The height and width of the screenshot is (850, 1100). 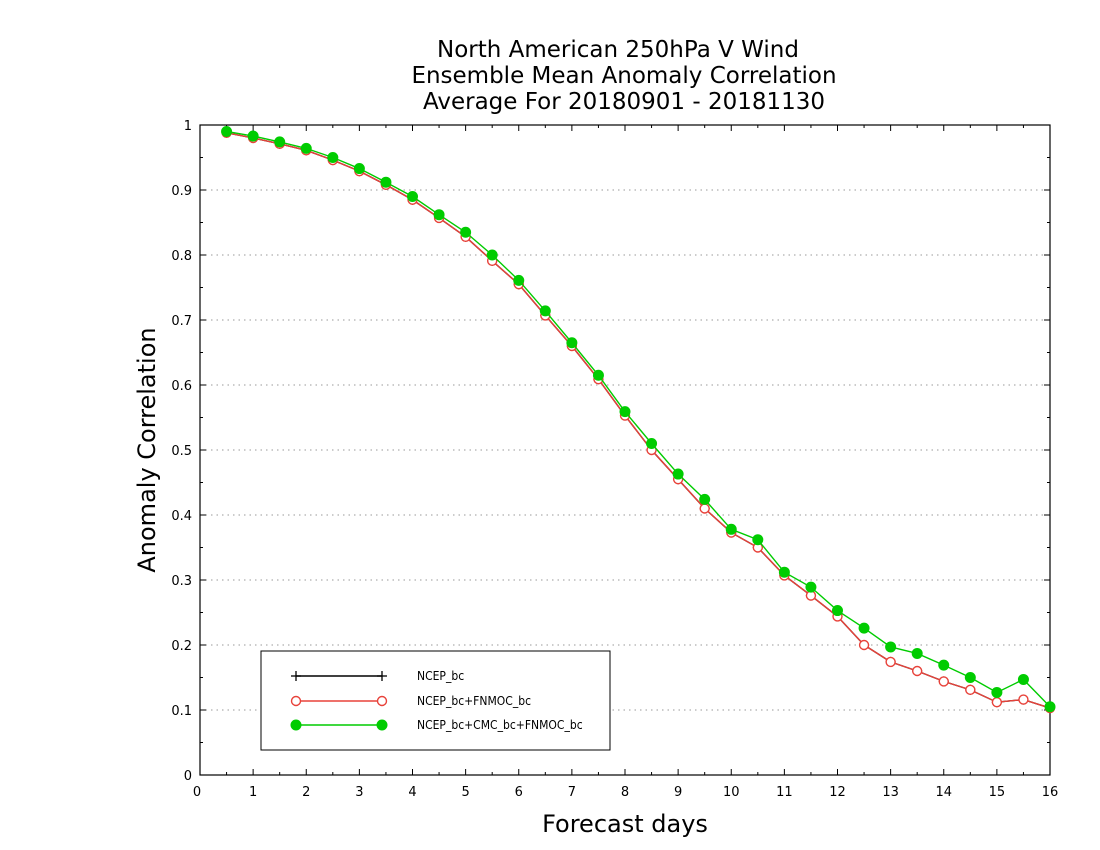 What do you see at coordinates (943, 792) in the screenshot?
I see `x-tick-label: 14` at bounding box center [943, 792].